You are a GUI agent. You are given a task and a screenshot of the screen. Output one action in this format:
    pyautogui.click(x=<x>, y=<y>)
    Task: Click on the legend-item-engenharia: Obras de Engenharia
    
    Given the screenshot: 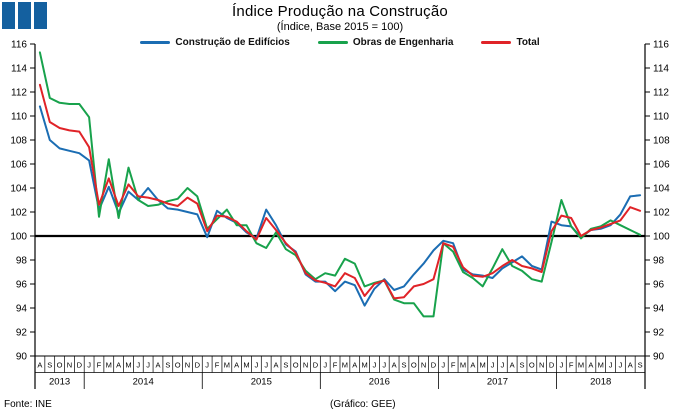 What is the action you would take?
    pyautogui.click(x=385, y=42)
    